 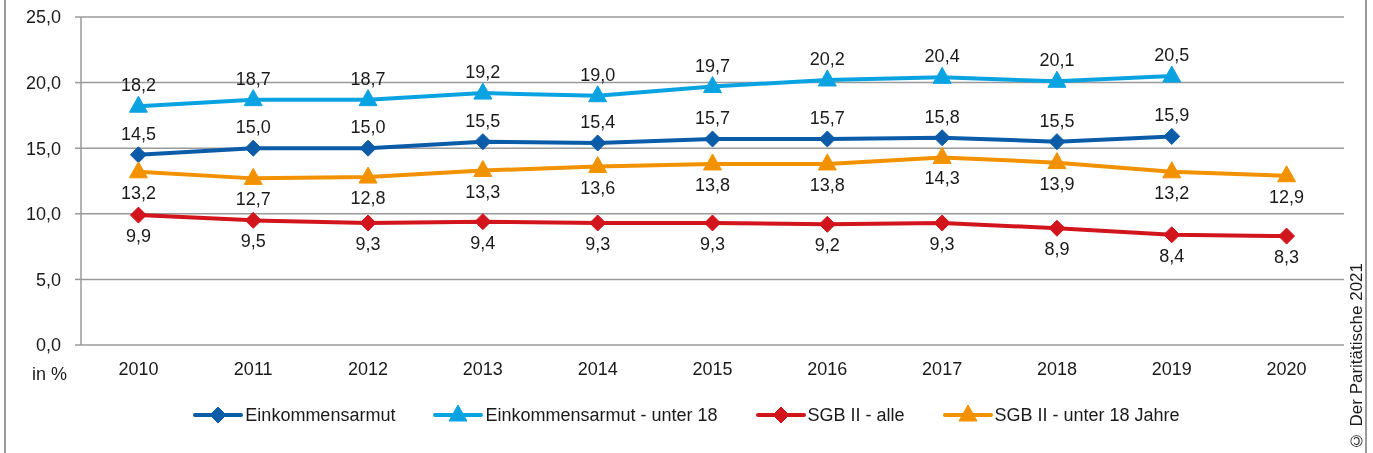 What do you see at coordinates (368, 198) in the screenshot?
I see `data-label: 12,8` at bounding box center [368, 198].